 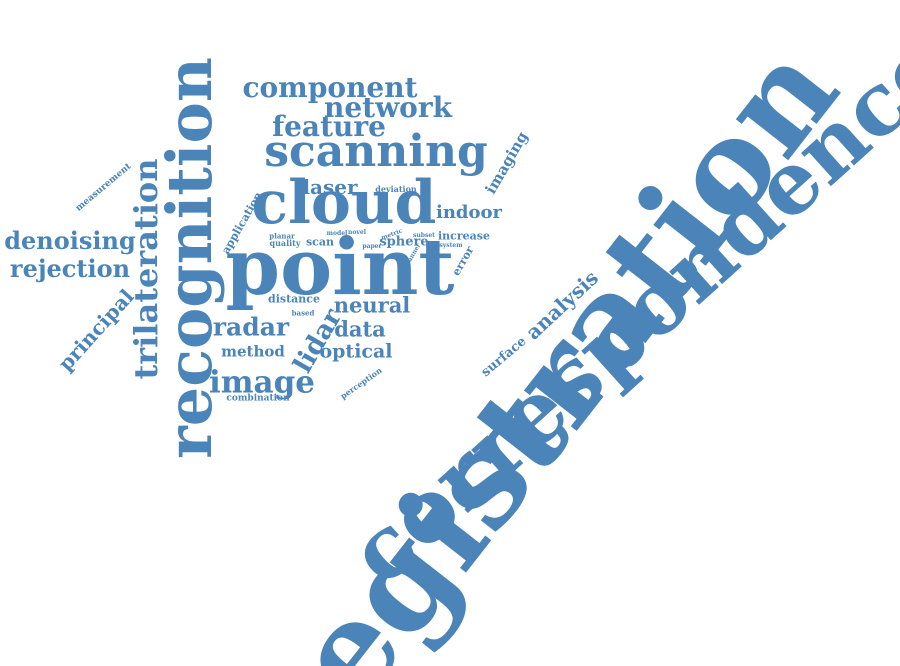 What do you see at coordinates (360, 329) in the screenshot?
I see `word-data: data` at bounding box center [360, 329].